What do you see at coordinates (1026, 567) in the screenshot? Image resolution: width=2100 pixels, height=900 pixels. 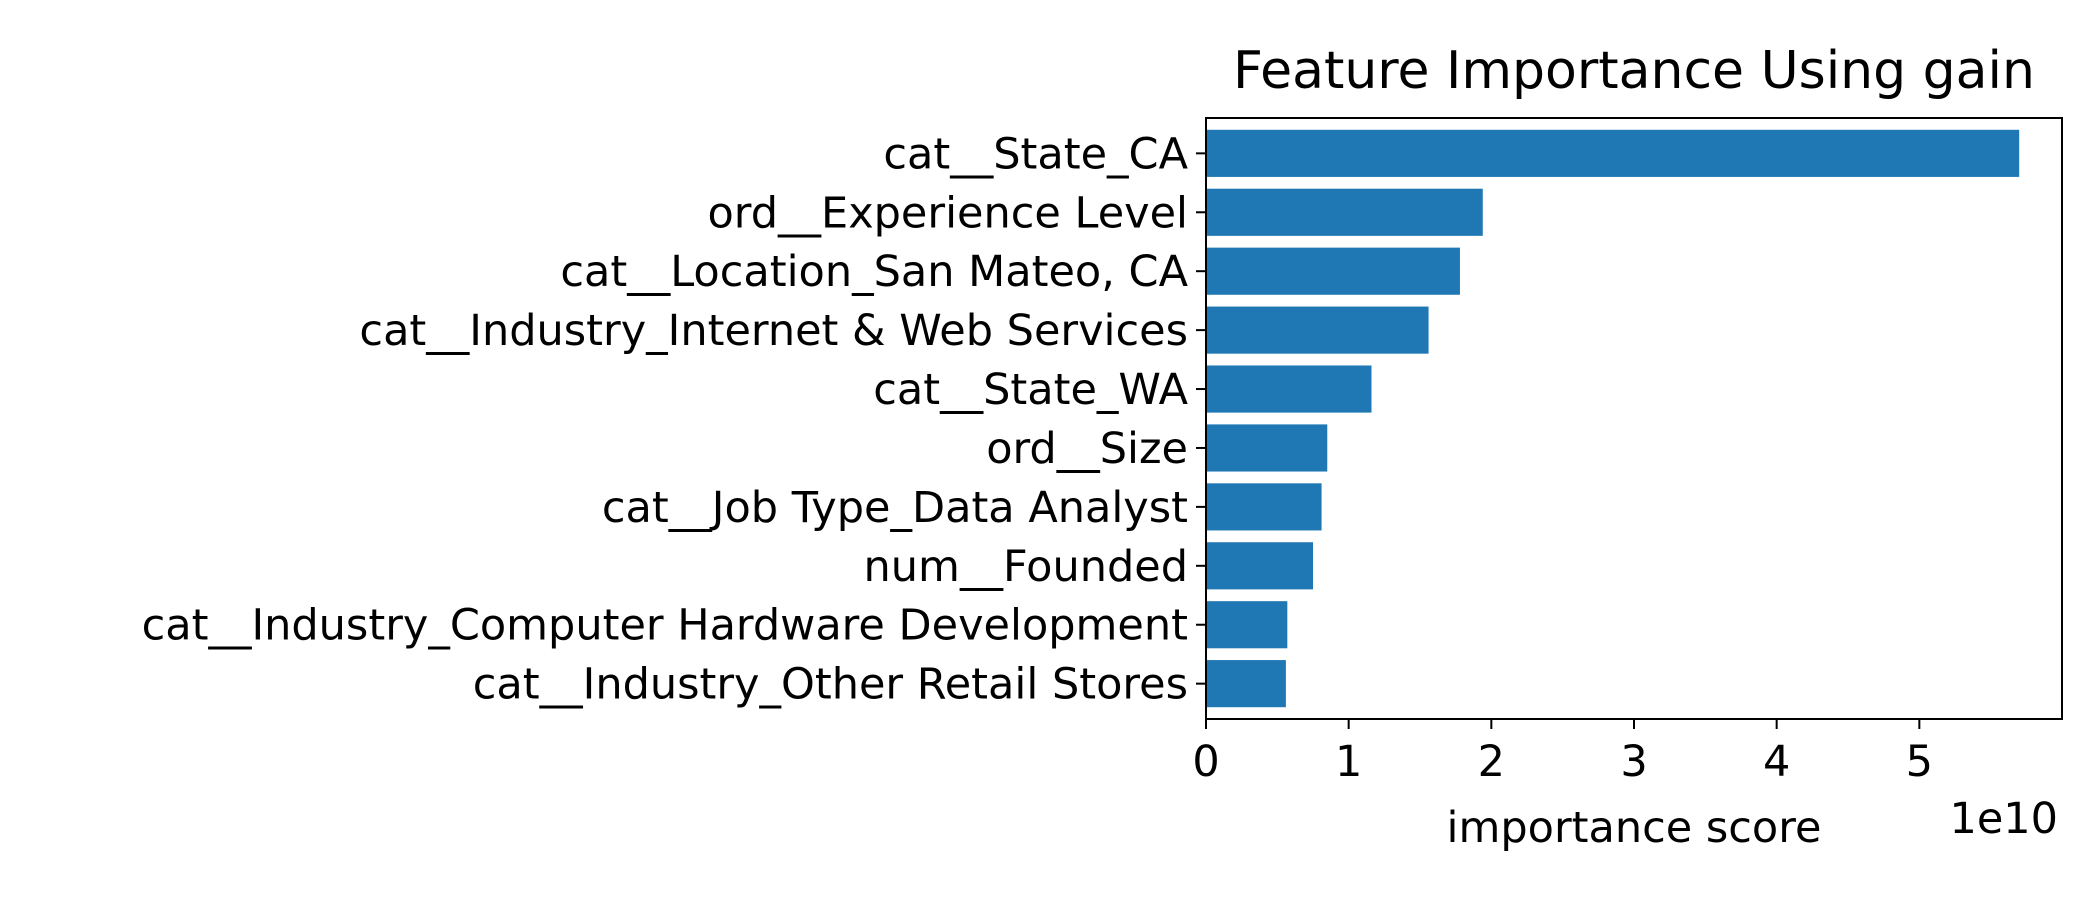 I see `y-tick-label: num__Founded` at bounding box center [1026, 567].